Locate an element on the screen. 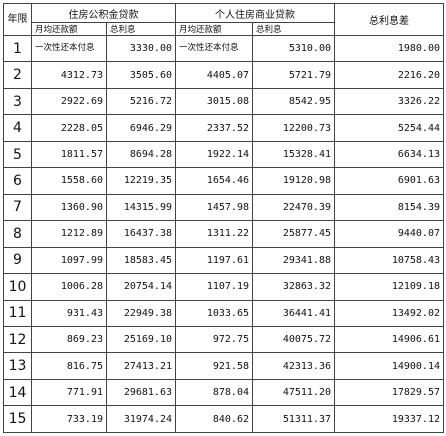  fund-monthly-cell: 4312.73 is located at coordinates (69, 75).